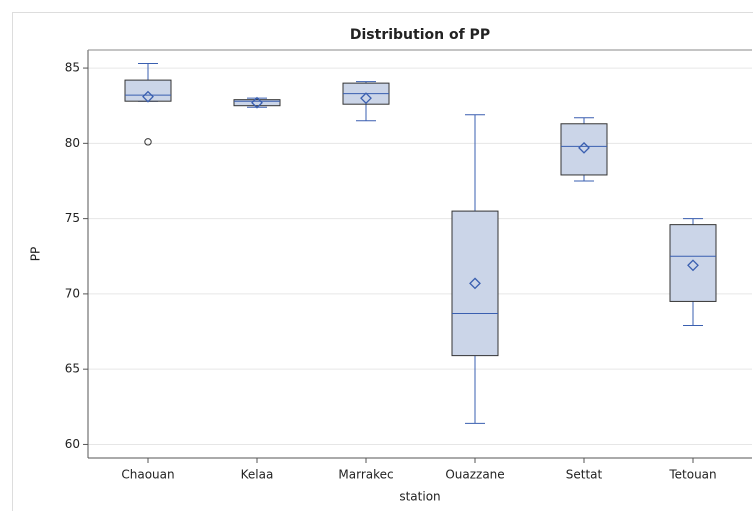  What do you see at coordinates (419, 497) in the screenshot?
I see `x-axis-title: station` at bounding box center [419, 497].